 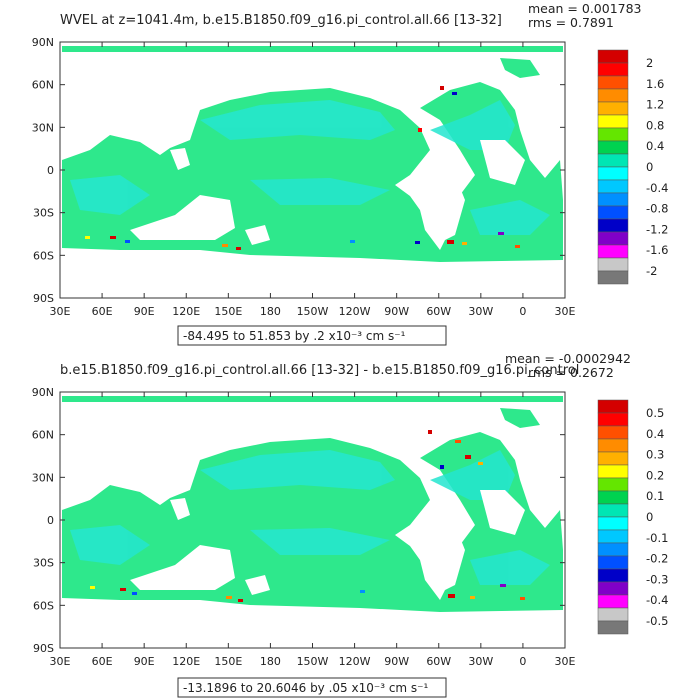 I want to click on lat-tick-label: 90N, so click(x=43, y=42).